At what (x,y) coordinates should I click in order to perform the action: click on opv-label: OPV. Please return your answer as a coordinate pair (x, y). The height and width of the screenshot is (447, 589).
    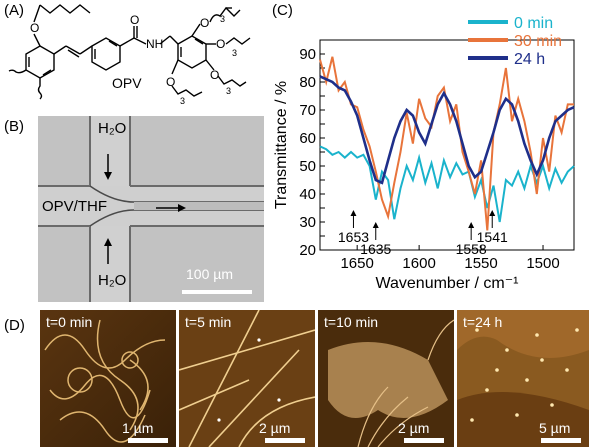
    Looking at the image, I should click on (127, 83).